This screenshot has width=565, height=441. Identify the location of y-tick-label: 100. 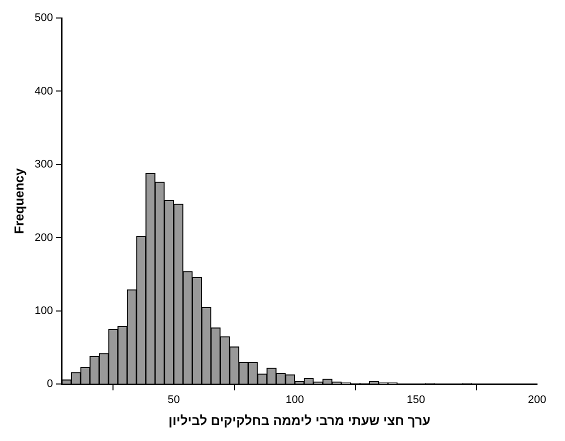
(43, 310).